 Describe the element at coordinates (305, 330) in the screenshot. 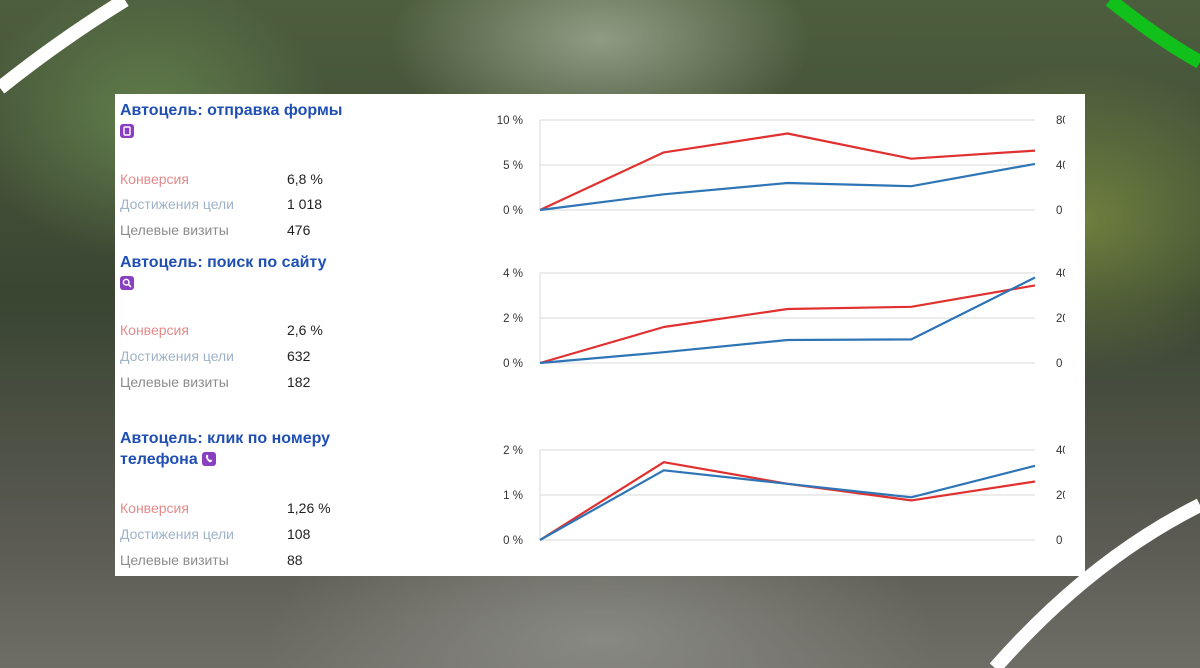

I see `metric-value: 2,6 %` at that location.